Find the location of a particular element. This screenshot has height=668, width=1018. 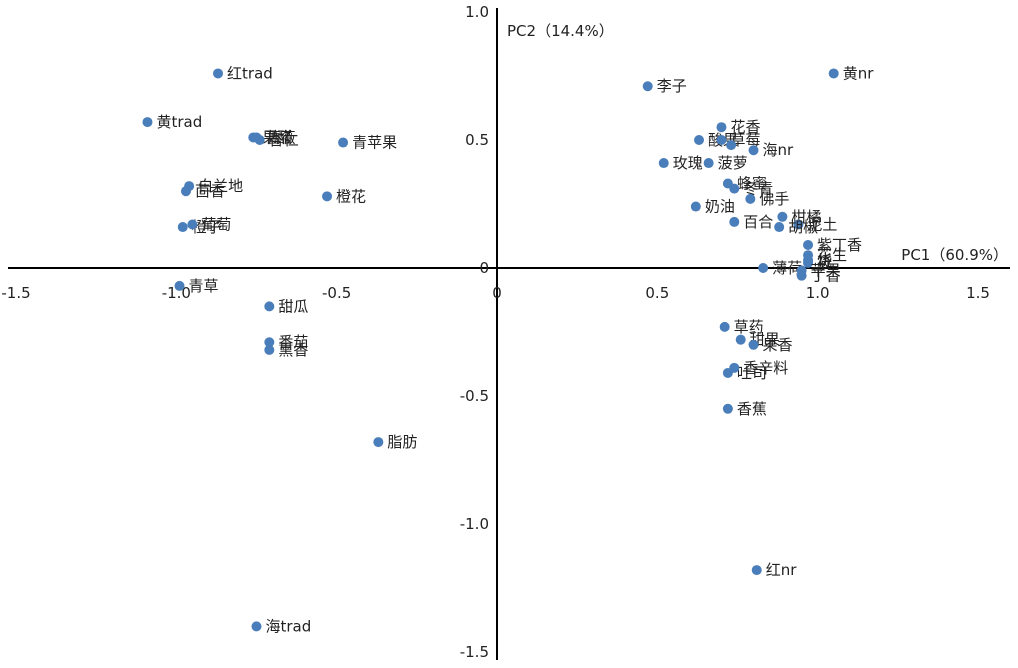

data-point-label: 黄nr is located at coordinates (859, 73).